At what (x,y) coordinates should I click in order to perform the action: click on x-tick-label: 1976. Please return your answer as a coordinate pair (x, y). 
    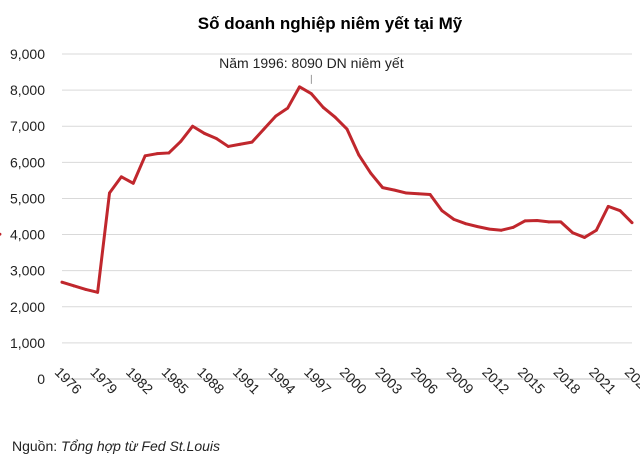
    Looking at the image, I should click on (68, 380).